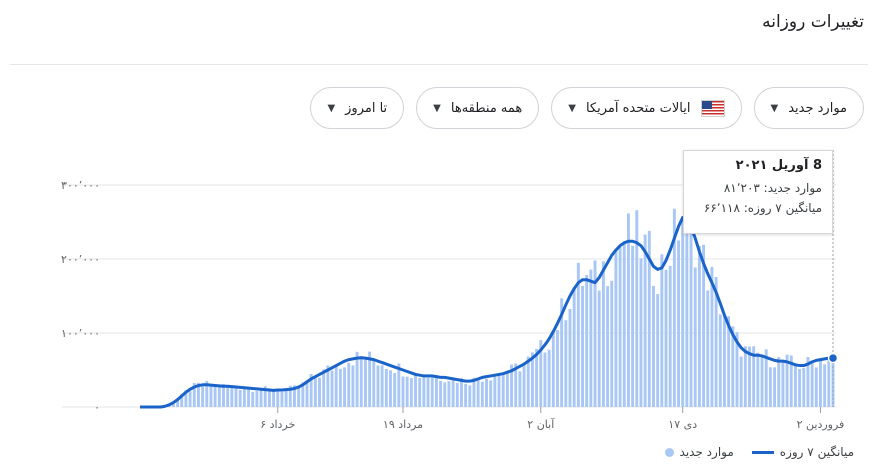 This screenshot has height=465, width=878. I want to click on x-tick-label: فروردین ۲, so click(821, 424).